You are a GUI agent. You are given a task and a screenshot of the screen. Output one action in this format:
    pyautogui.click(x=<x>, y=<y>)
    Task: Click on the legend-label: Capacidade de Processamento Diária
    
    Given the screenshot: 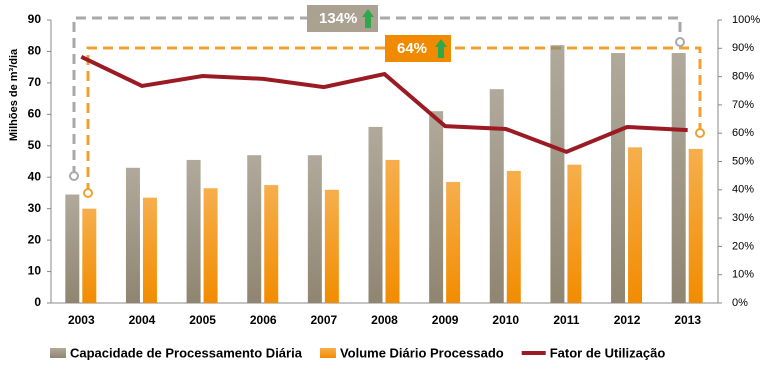 What is the action you would take?
    pyautogui.click(x=186, y=352)
    